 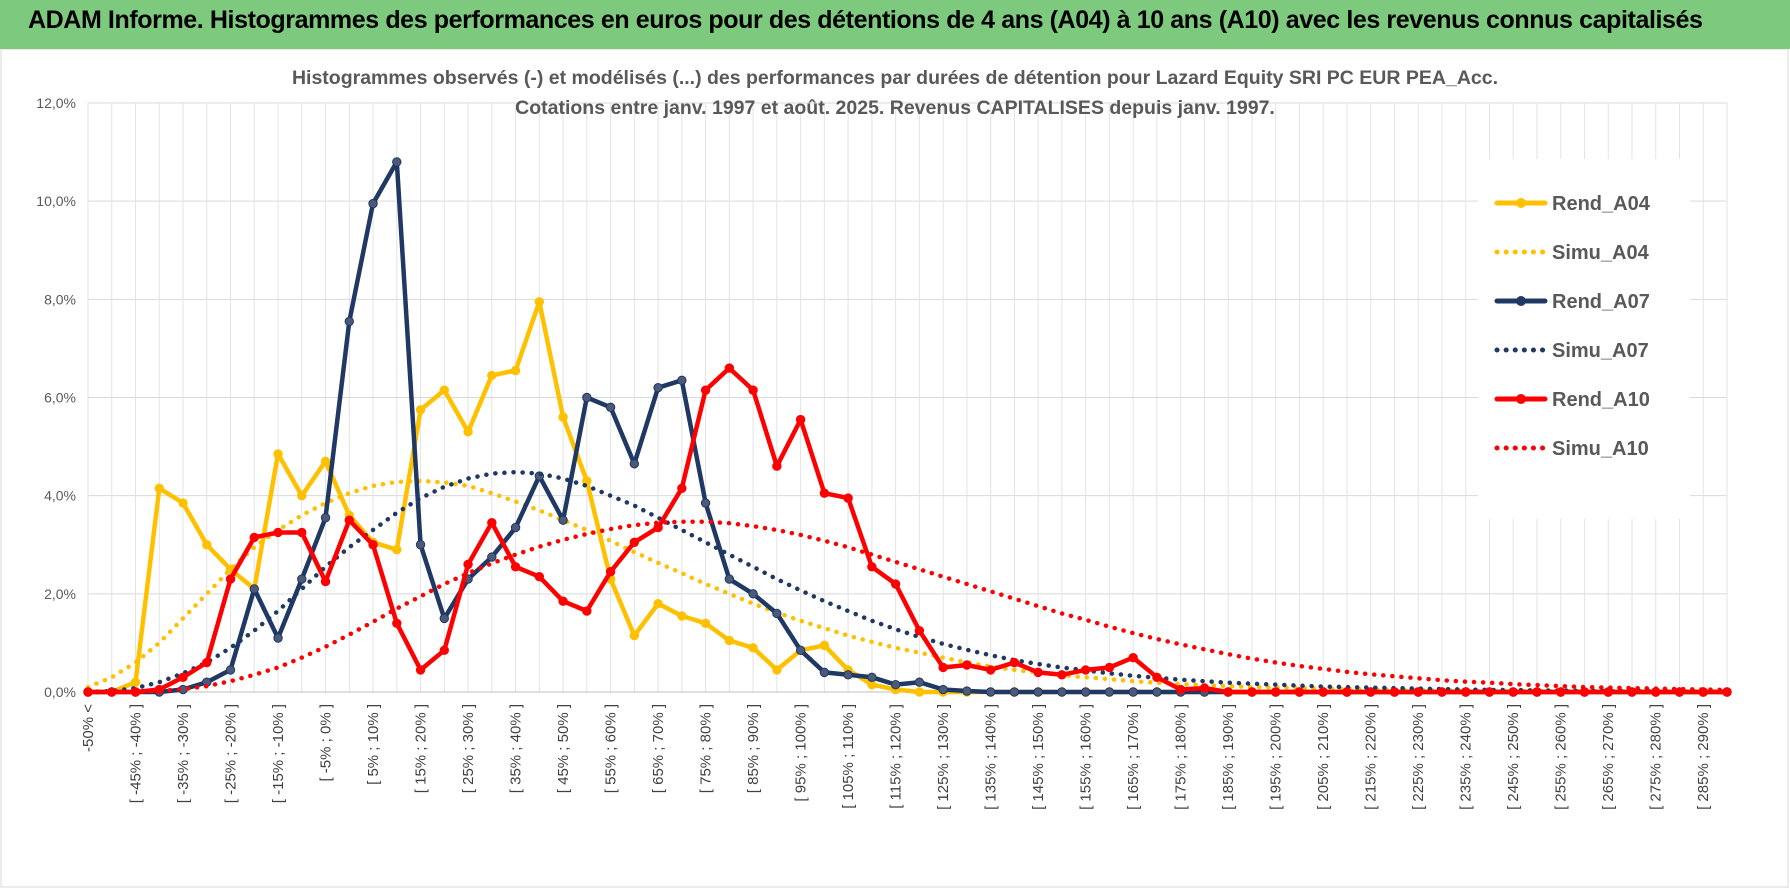 What do you see at coordinates (753, 748) in the screenshot?
I see `x-tick-label: [ 85% ; 90% ]` at bounding box center [753, 748].